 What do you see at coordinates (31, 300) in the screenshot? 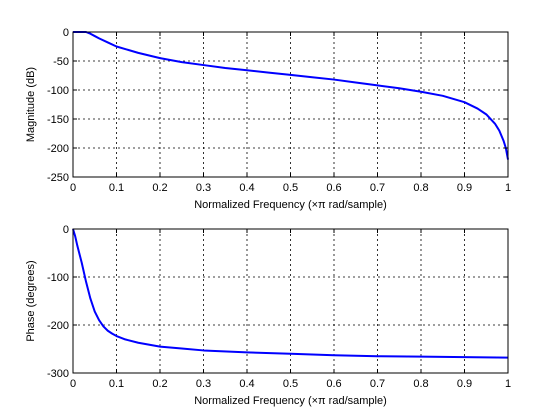
I see `y-axis-label: Phase (degrees)` at bounding box center [31, 300].